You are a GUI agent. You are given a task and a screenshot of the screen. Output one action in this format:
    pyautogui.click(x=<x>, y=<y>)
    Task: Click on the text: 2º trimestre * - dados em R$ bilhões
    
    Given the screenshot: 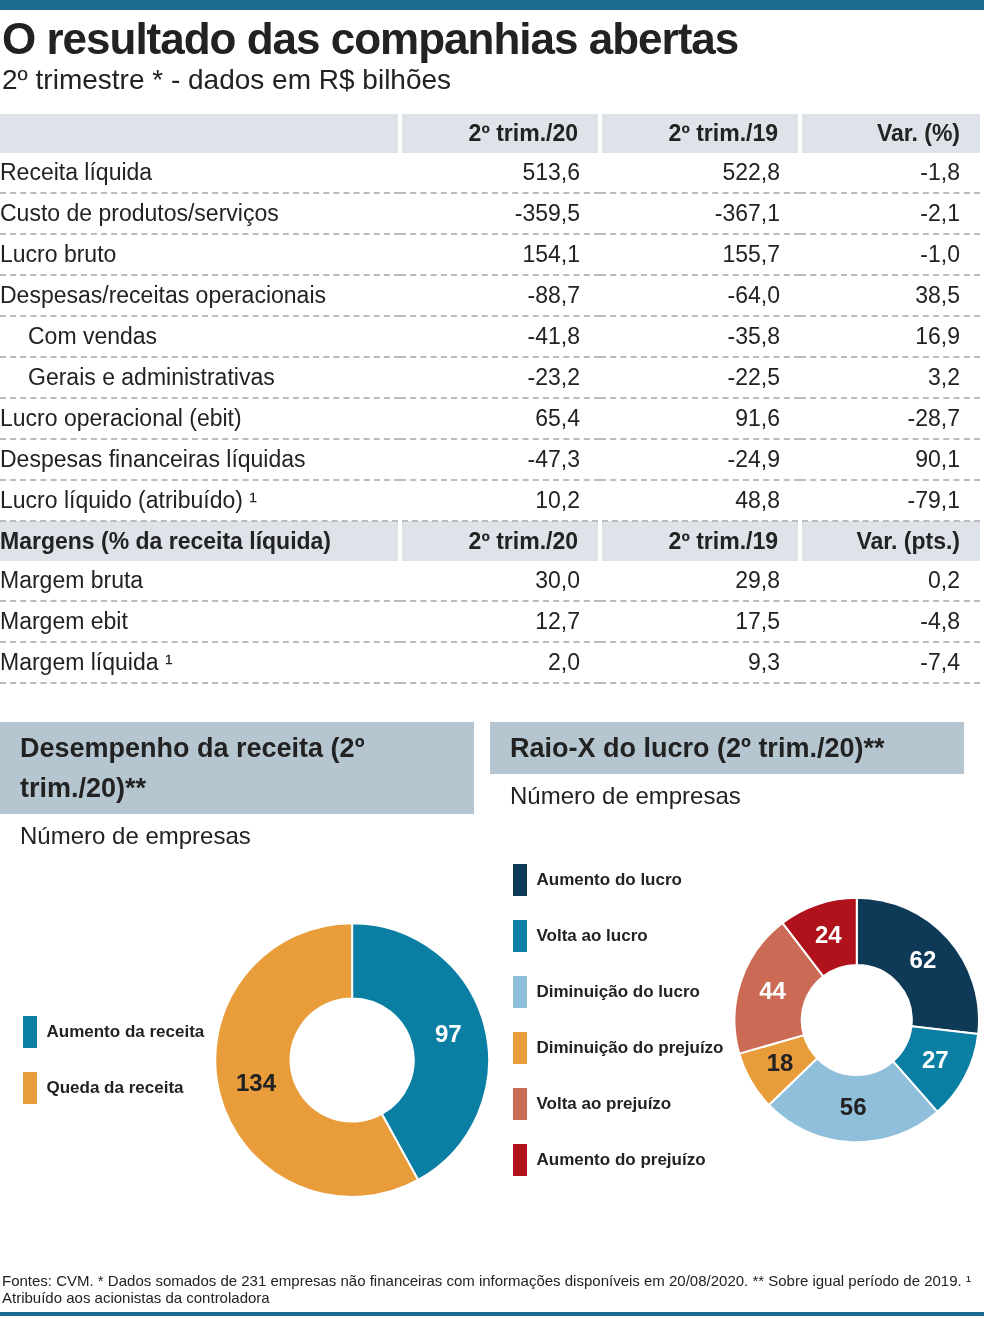 What is the action you would take?
    pyautogui.click(x=227, y=80)
    